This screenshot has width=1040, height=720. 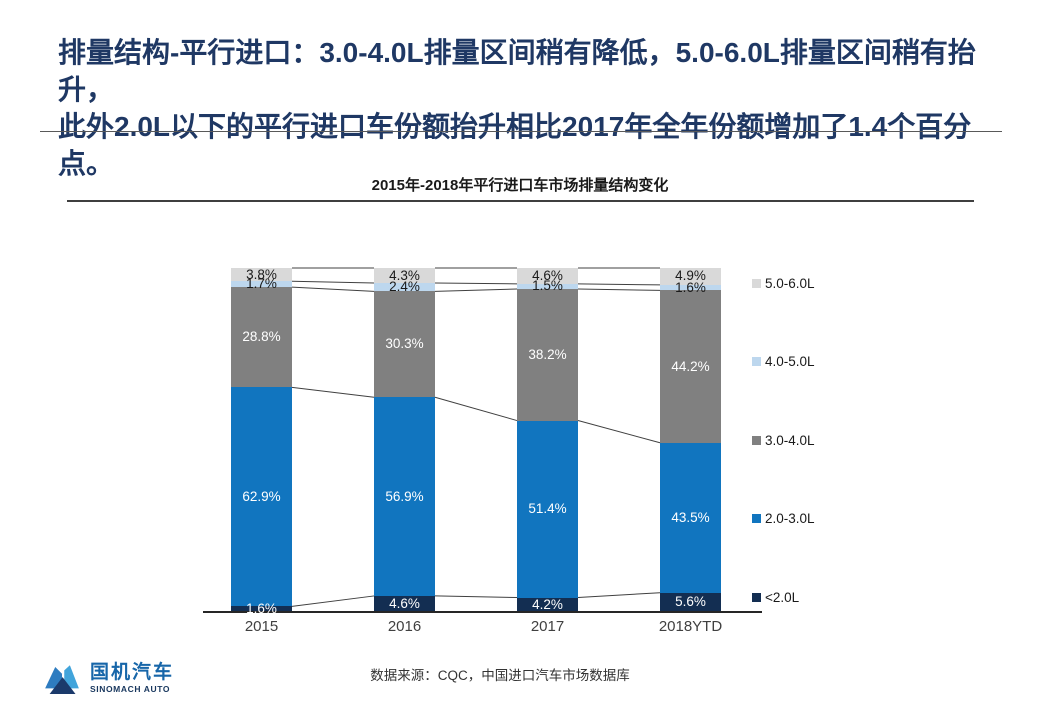 What do you see at coordinates (547, 626) in the screenshot?
I see `x-axis-label: 2017` at bounding box center [547, 626].